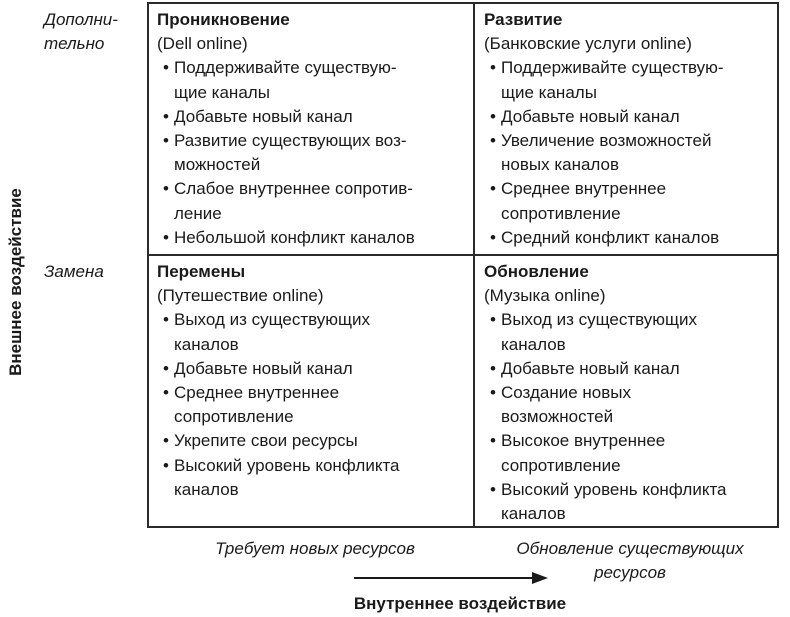  Describe the element at coordinates (81, 19) in the screenshot. I see `row-label-line: Дополни-` at that location.